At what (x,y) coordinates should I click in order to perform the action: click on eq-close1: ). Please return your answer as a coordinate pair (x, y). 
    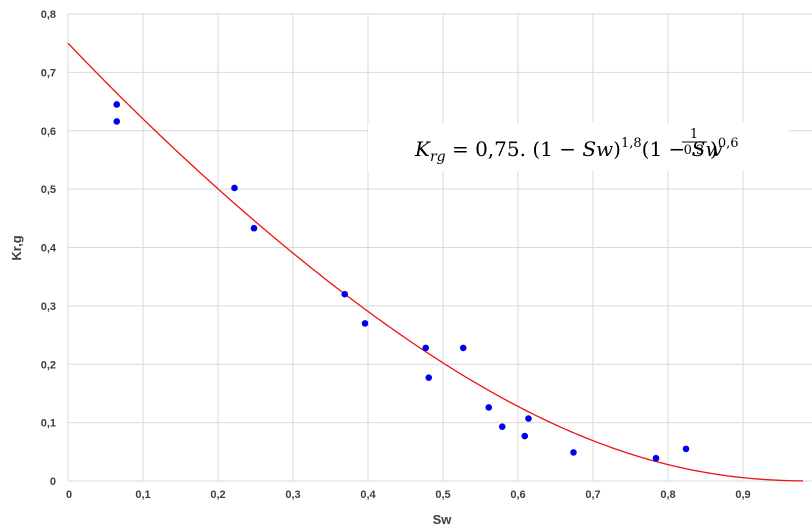
    Looking at the image, I should click on (617, 149).